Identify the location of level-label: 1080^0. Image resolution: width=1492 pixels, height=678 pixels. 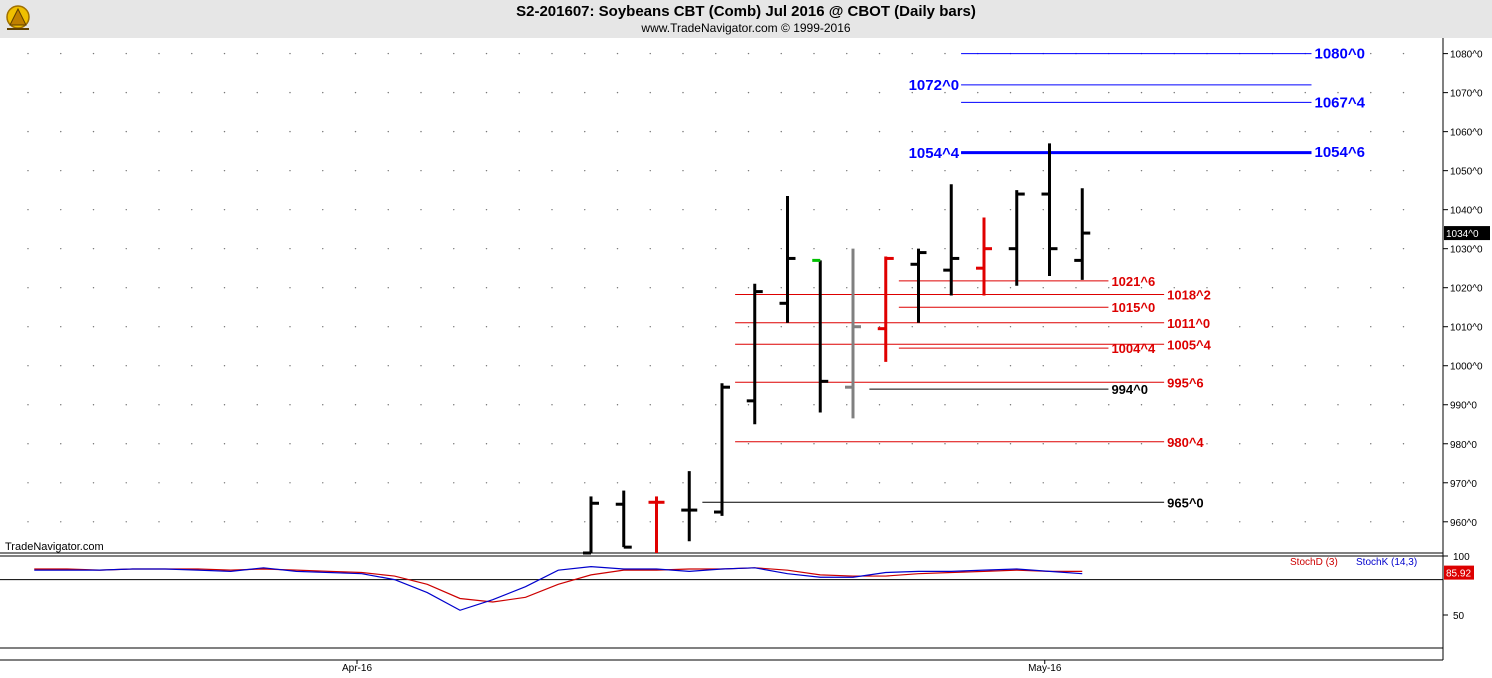
(1340, 54).